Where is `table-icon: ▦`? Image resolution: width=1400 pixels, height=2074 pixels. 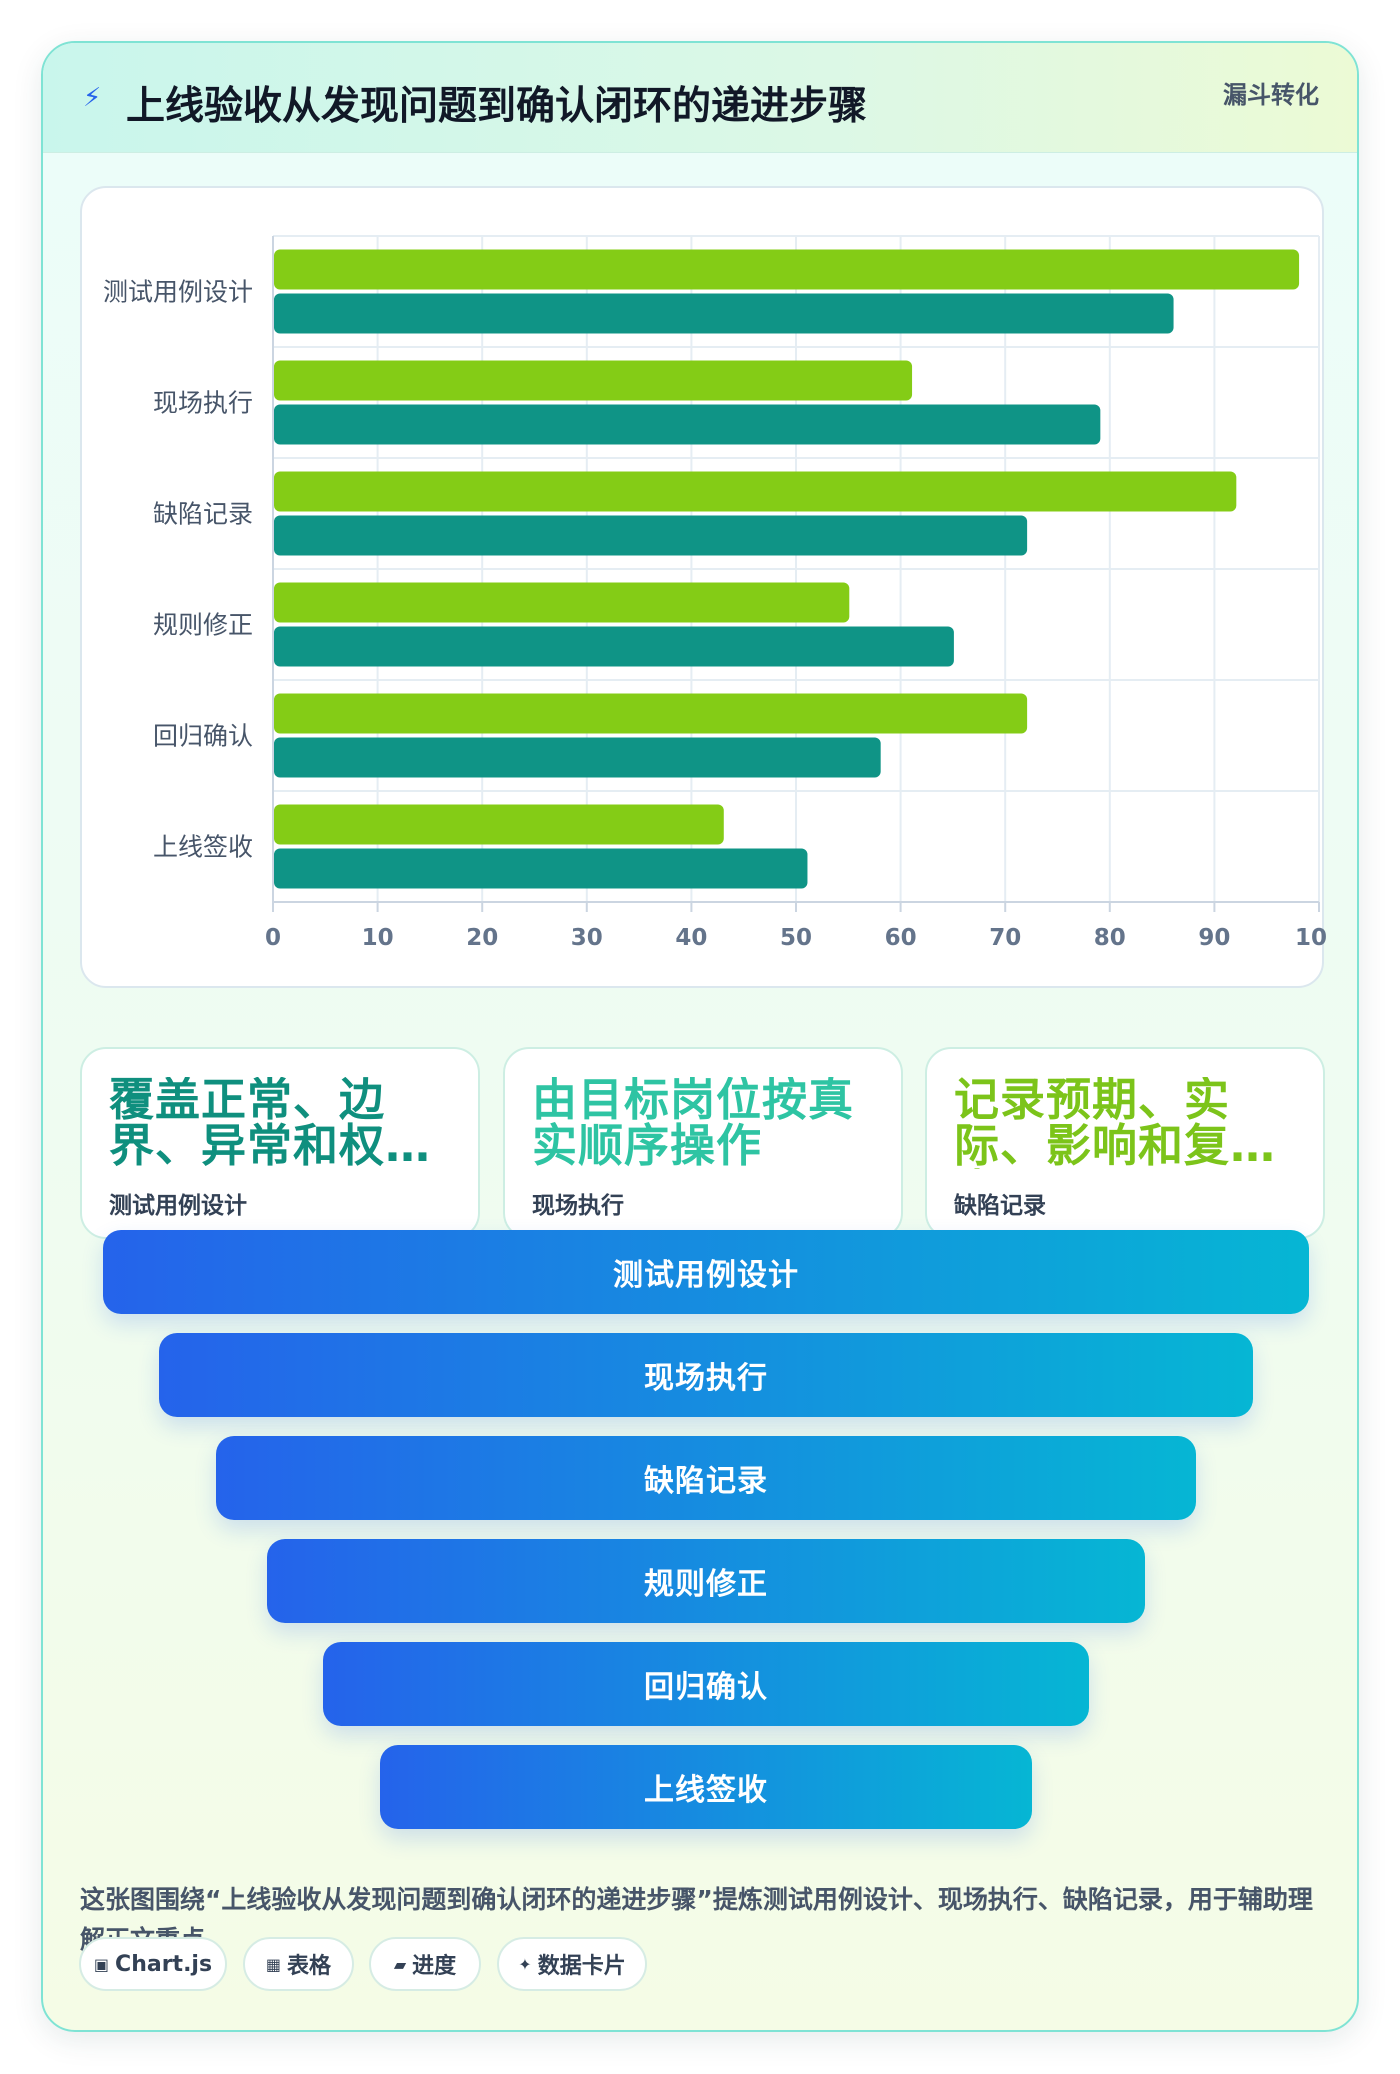
table-icon: ▦ is located at coordinates (273, 1964).